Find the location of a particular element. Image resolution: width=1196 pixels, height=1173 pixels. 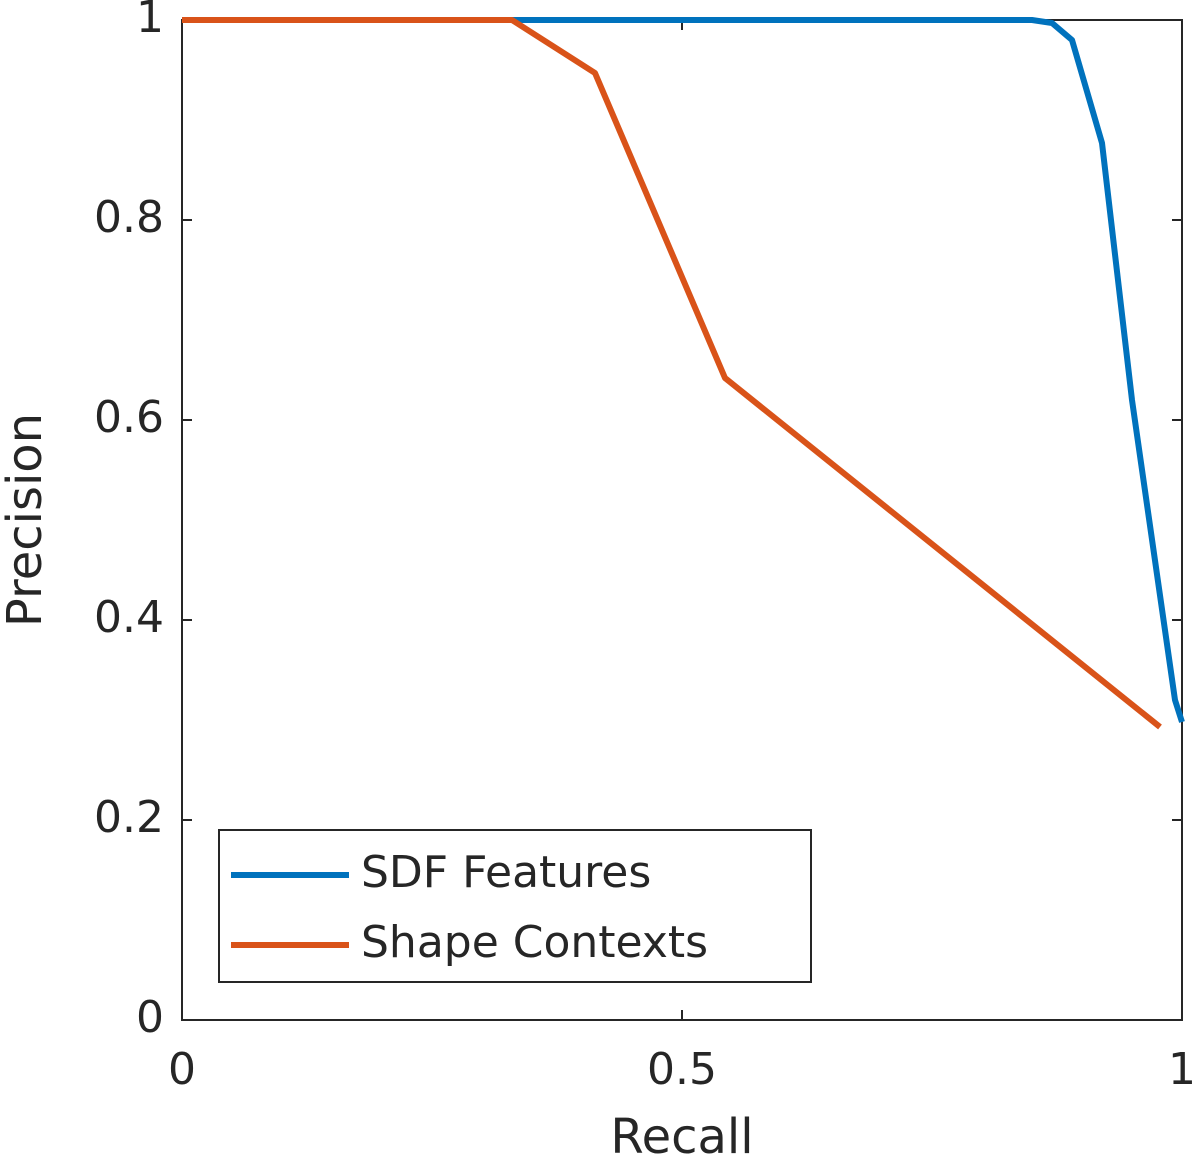

y-tick-label: 0.4 is located at coordinates (129, 617).